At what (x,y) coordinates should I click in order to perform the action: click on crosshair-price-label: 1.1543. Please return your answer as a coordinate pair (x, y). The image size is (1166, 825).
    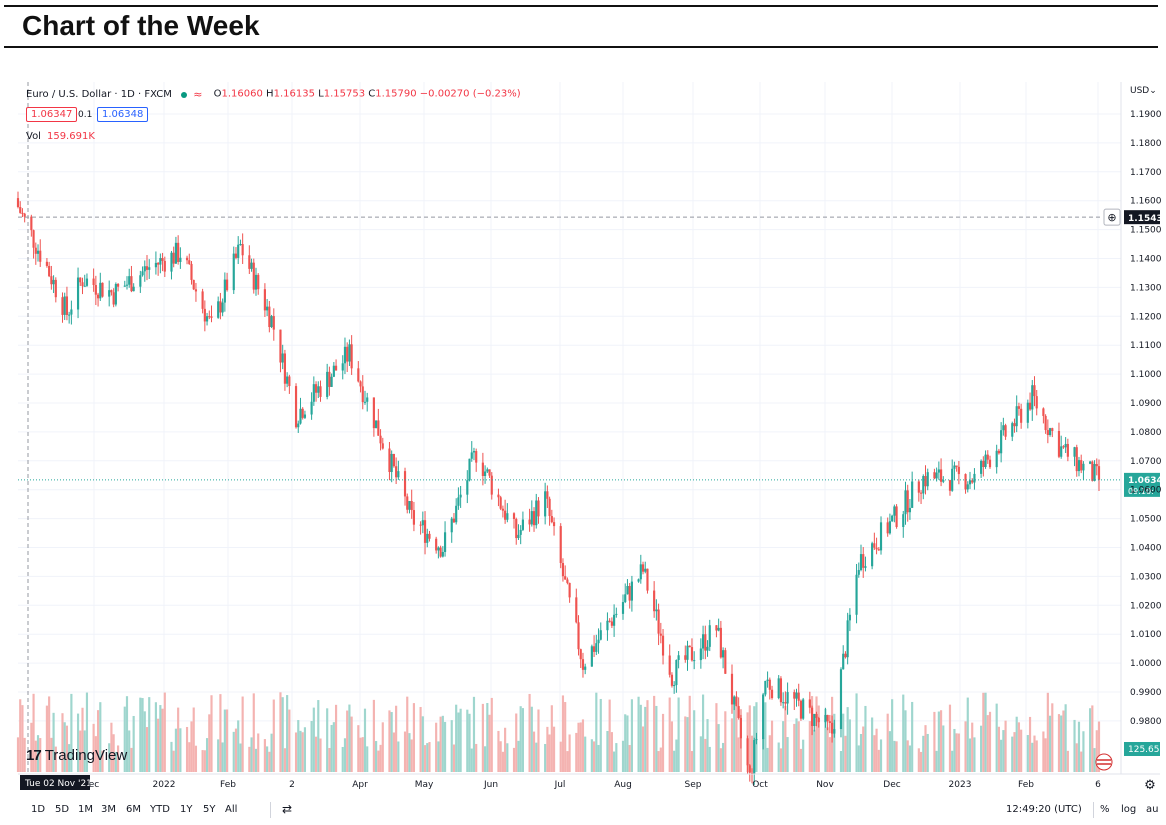
    Looking at the image, I should click on (1145, 219).